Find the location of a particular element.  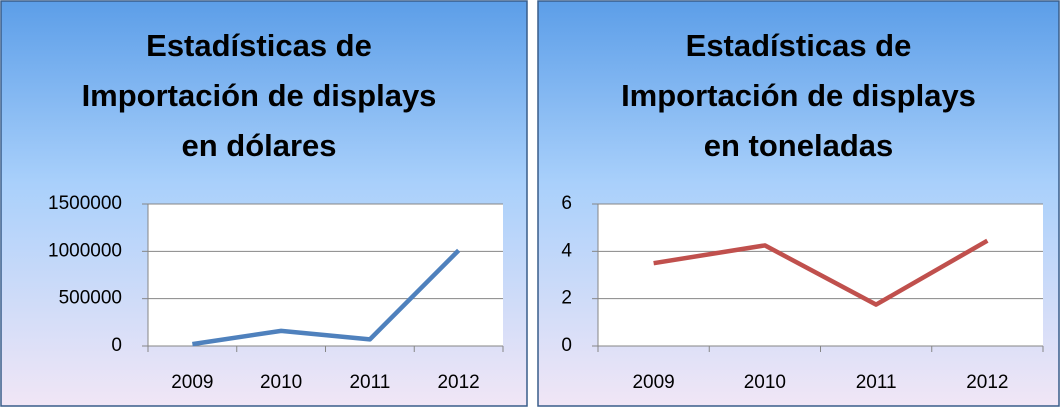

y-tick-label: 1500000 is located at coordinates (85, 203).